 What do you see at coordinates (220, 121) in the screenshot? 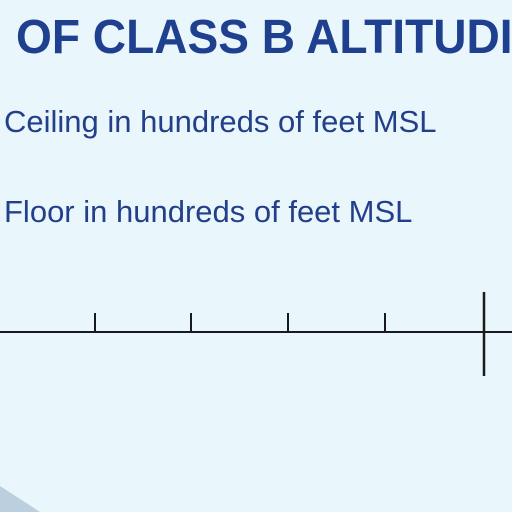
I see `ceiling-label: Ceiling in hundreds of feet MSL` at bounding box center [220, 121].